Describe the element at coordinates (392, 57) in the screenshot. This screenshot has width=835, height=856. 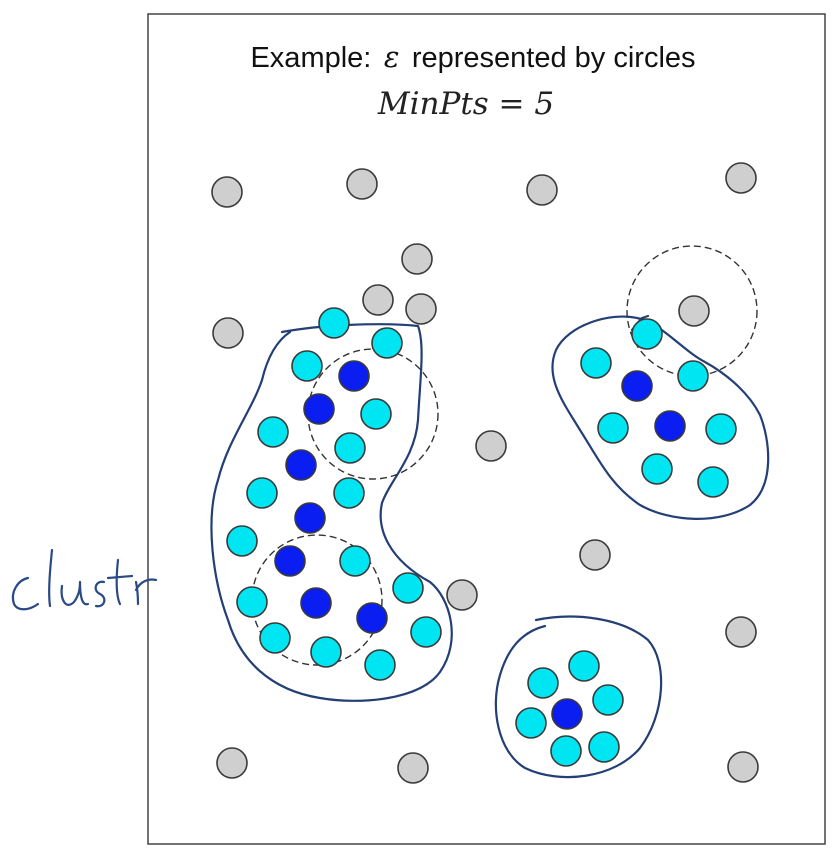
I see `epsilon-symbol: ε` at that location.